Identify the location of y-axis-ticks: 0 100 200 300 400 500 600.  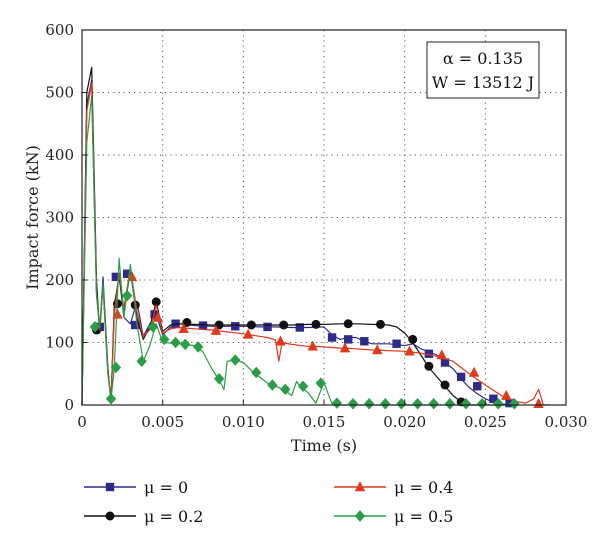
(66, 217).